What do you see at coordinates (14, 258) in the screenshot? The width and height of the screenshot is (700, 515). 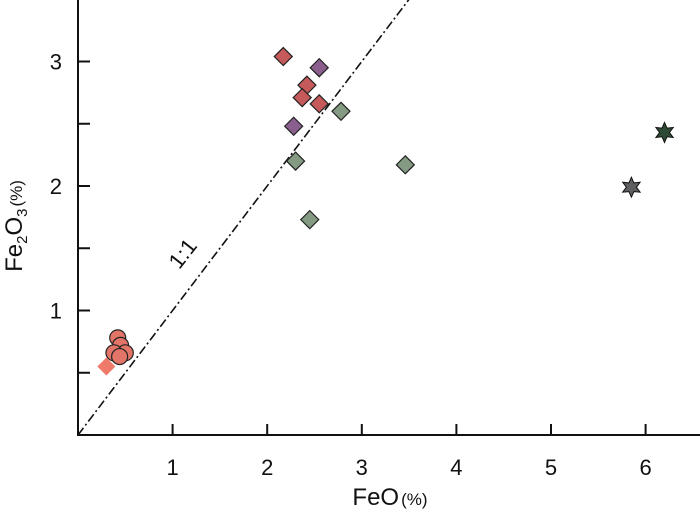 I see `y-axis-title-base: Fe` at bounding box center [14, 258].